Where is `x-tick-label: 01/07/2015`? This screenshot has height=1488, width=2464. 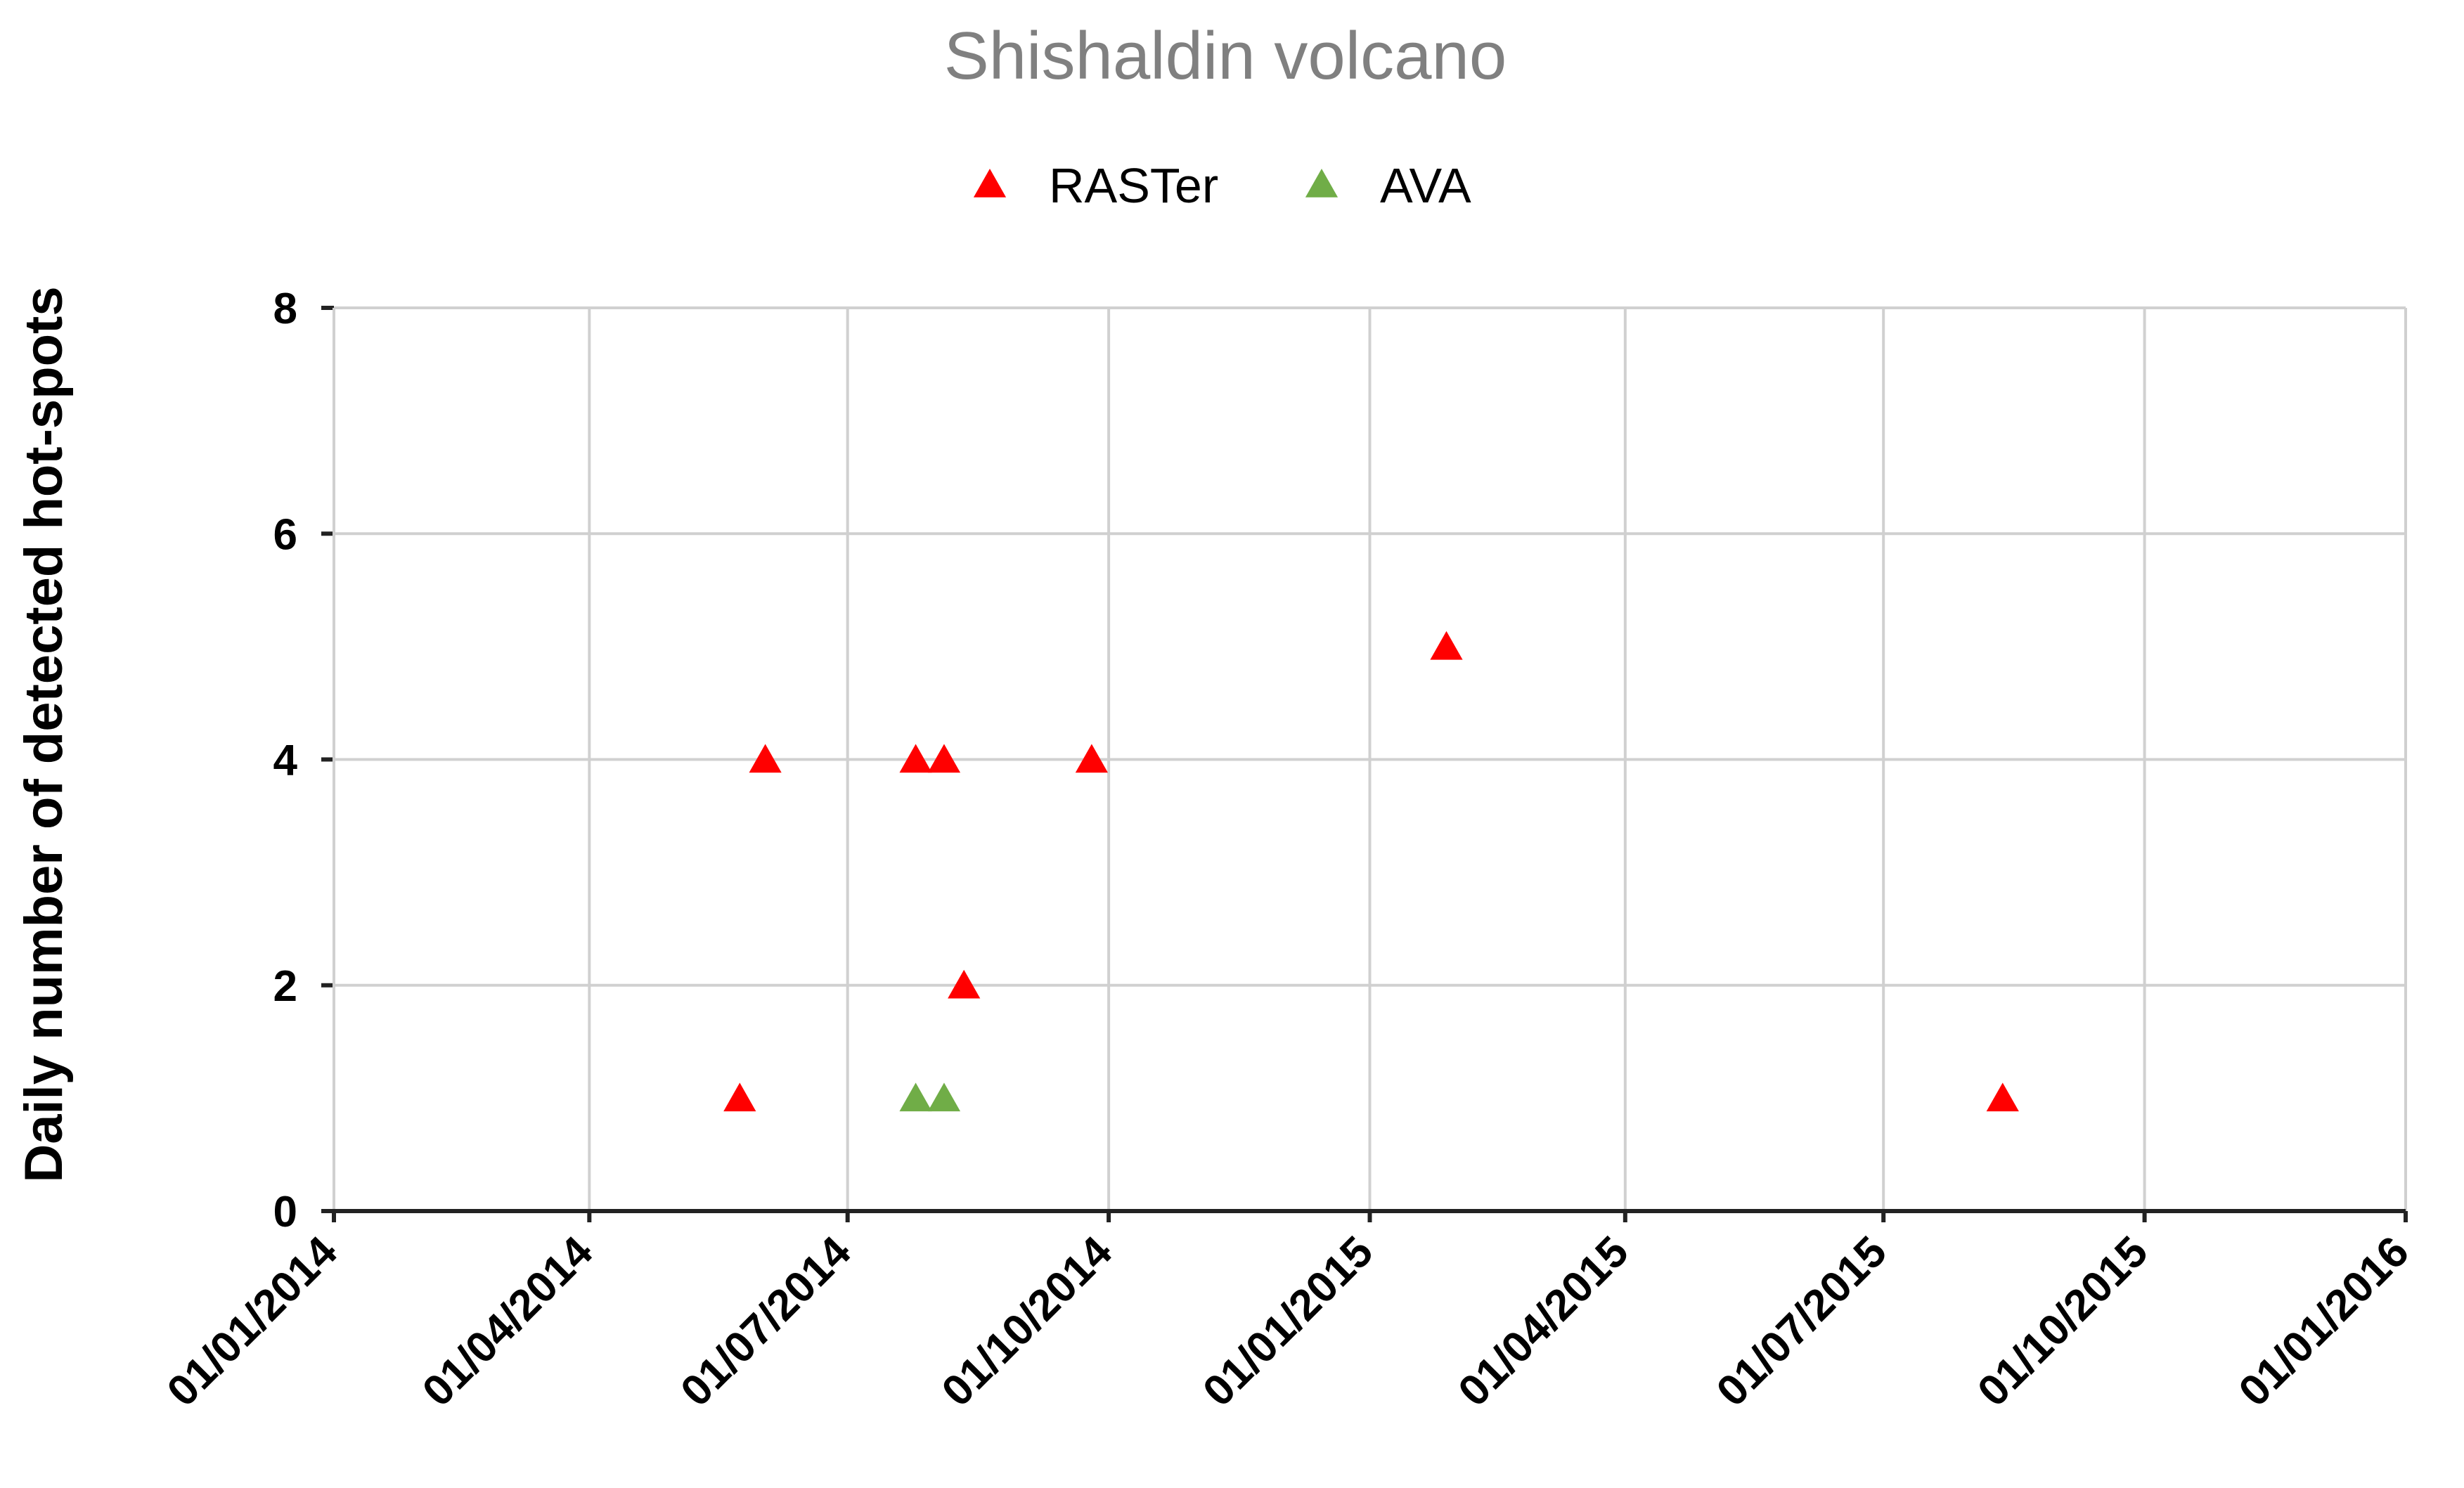
x-tick-label: 01/07/2015 is located at coordinates (1802, 1321).